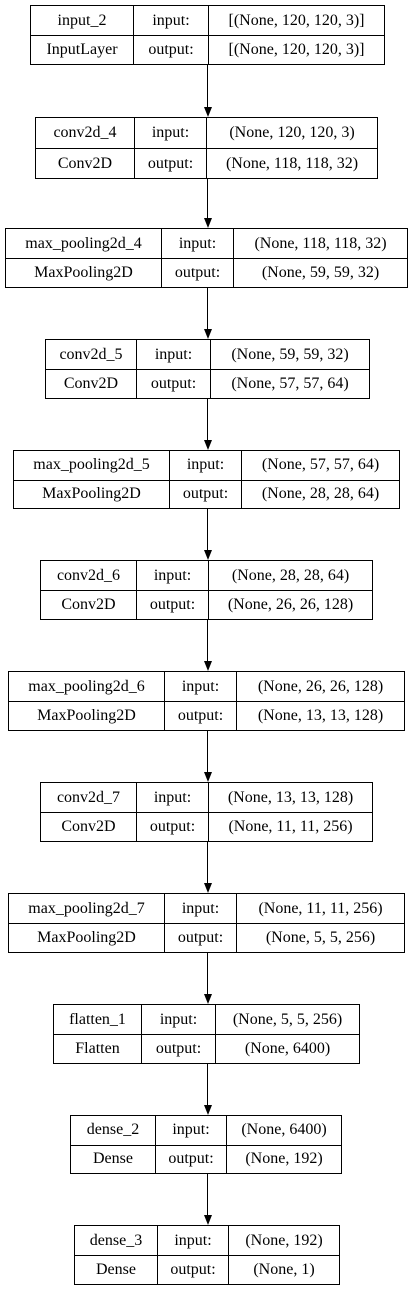 The height and width of the screenshot is (1291, 413). I want to click on output-shape: (None, 6400), so click(287, 1049).